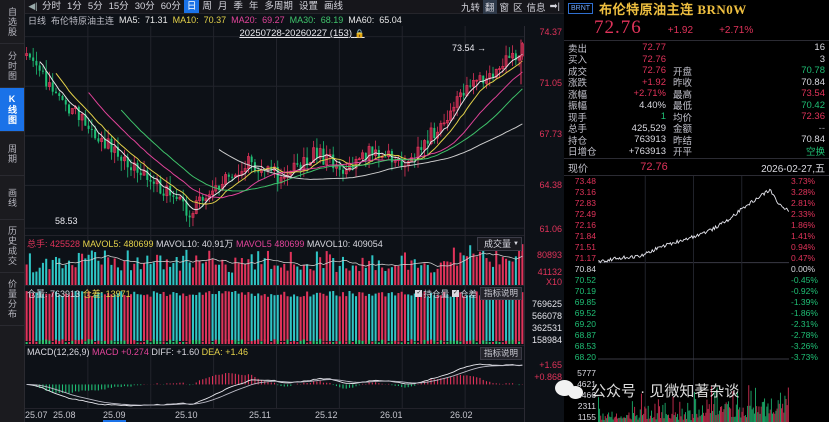 The height and width of the screenshot is (422, 829). Describe the element at coordinates (550, 134) in the screenshot. I see `price-axis-tick: 67.73` at that location.